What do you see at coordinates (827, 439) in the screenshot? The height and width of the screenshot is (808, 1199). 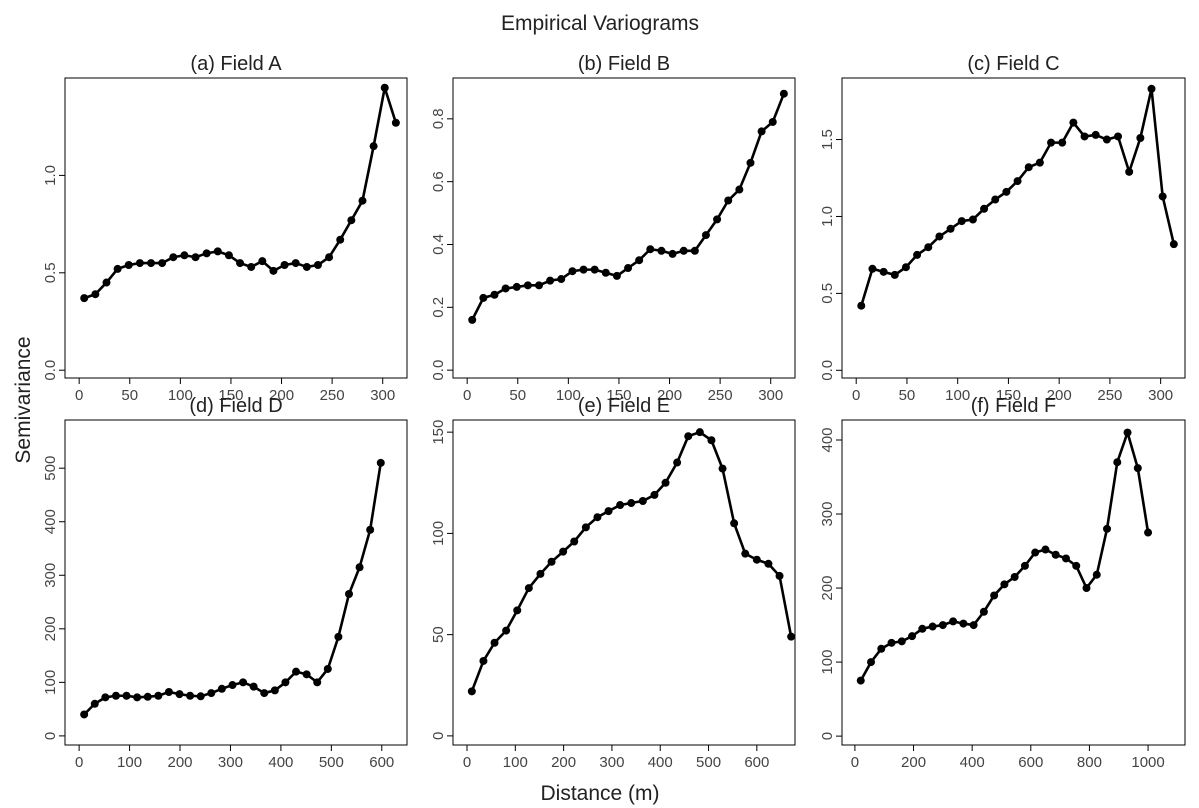 I see `y-tick-label: 400` at bounding box center [827, 439].